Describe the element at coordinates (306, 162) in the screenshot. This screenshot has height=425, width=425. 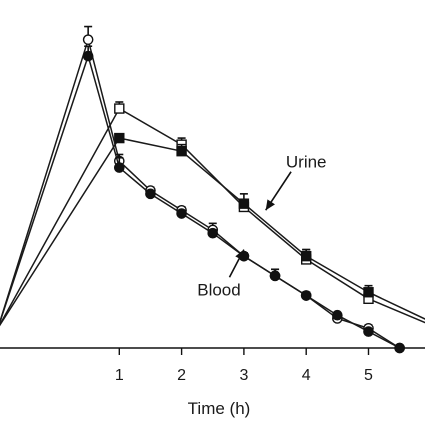
I see `annotation-label: Urine` at that location.